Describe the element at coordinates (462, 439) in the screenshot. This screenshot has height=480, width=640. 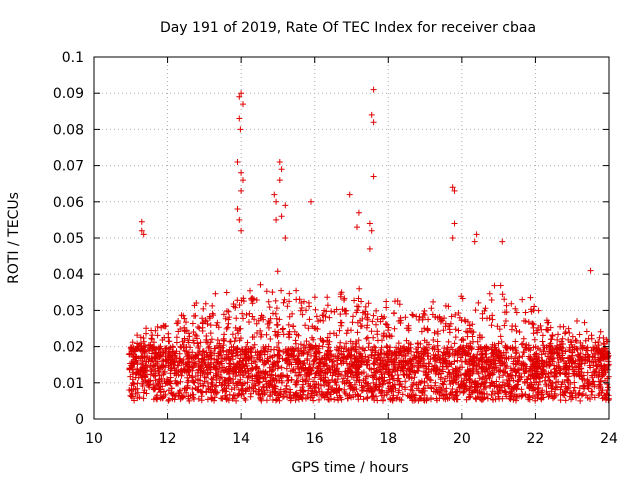
I see `x-tick-label: 20` at that location.